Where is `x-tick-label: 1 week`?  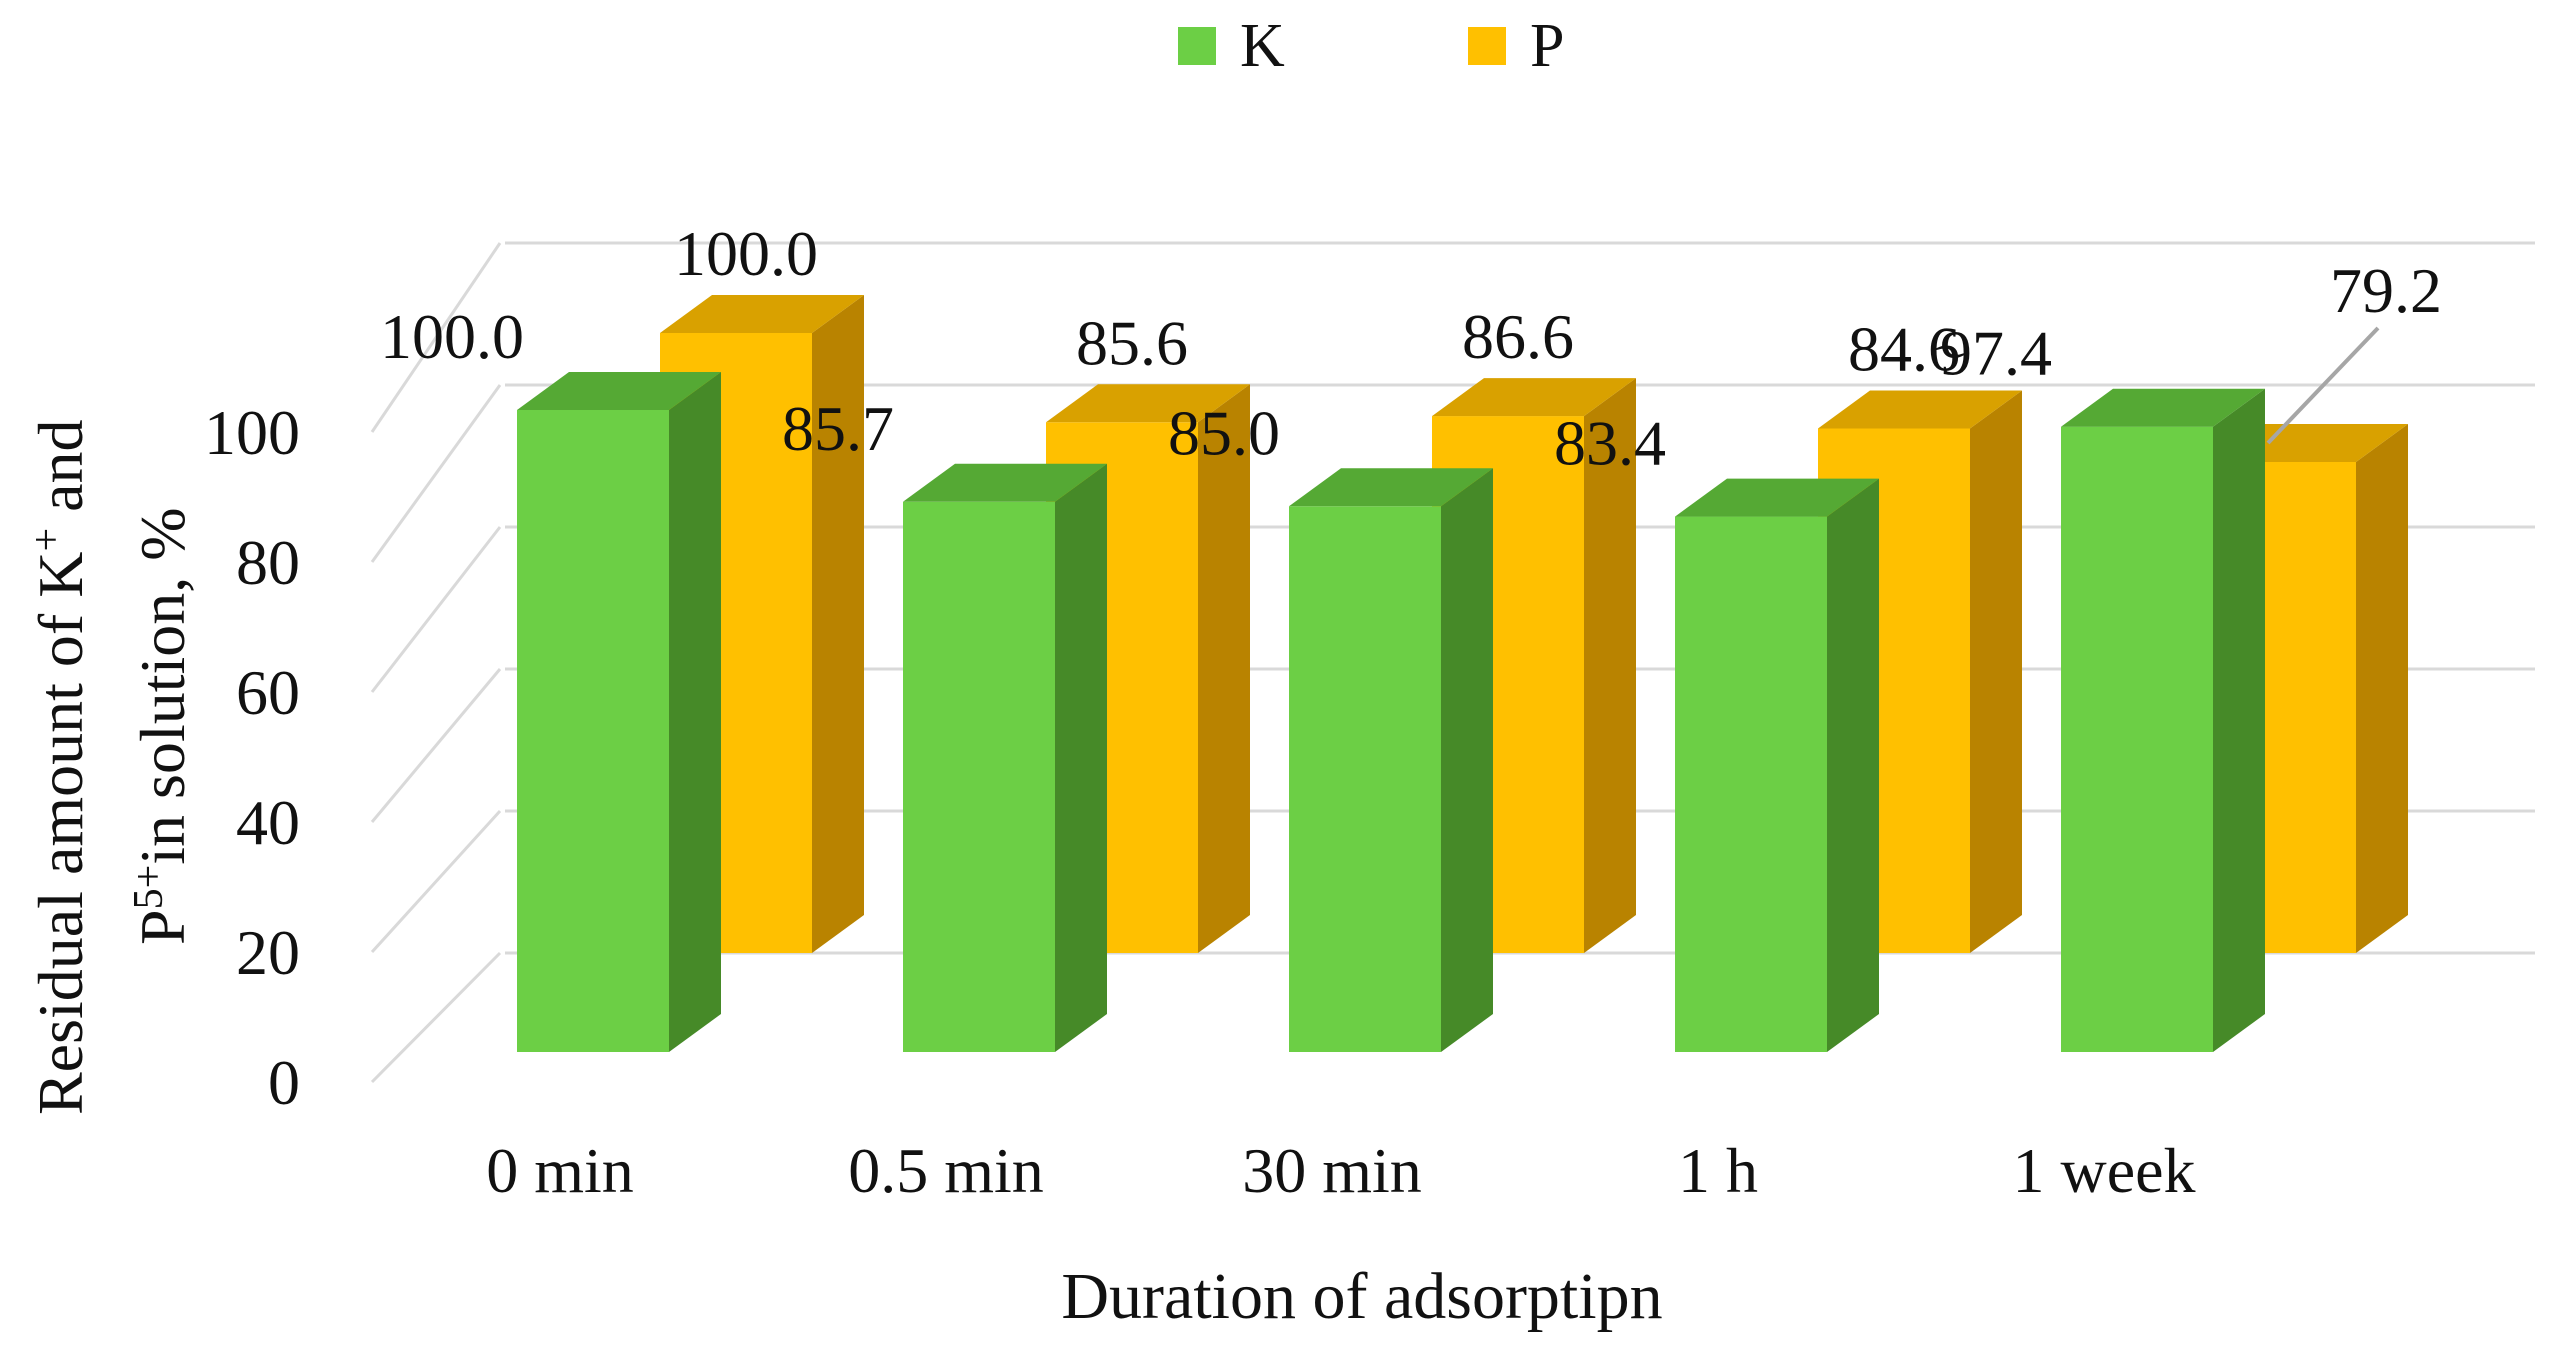
x-tick-label: 1 week is located at coordinates (2103, 1170).